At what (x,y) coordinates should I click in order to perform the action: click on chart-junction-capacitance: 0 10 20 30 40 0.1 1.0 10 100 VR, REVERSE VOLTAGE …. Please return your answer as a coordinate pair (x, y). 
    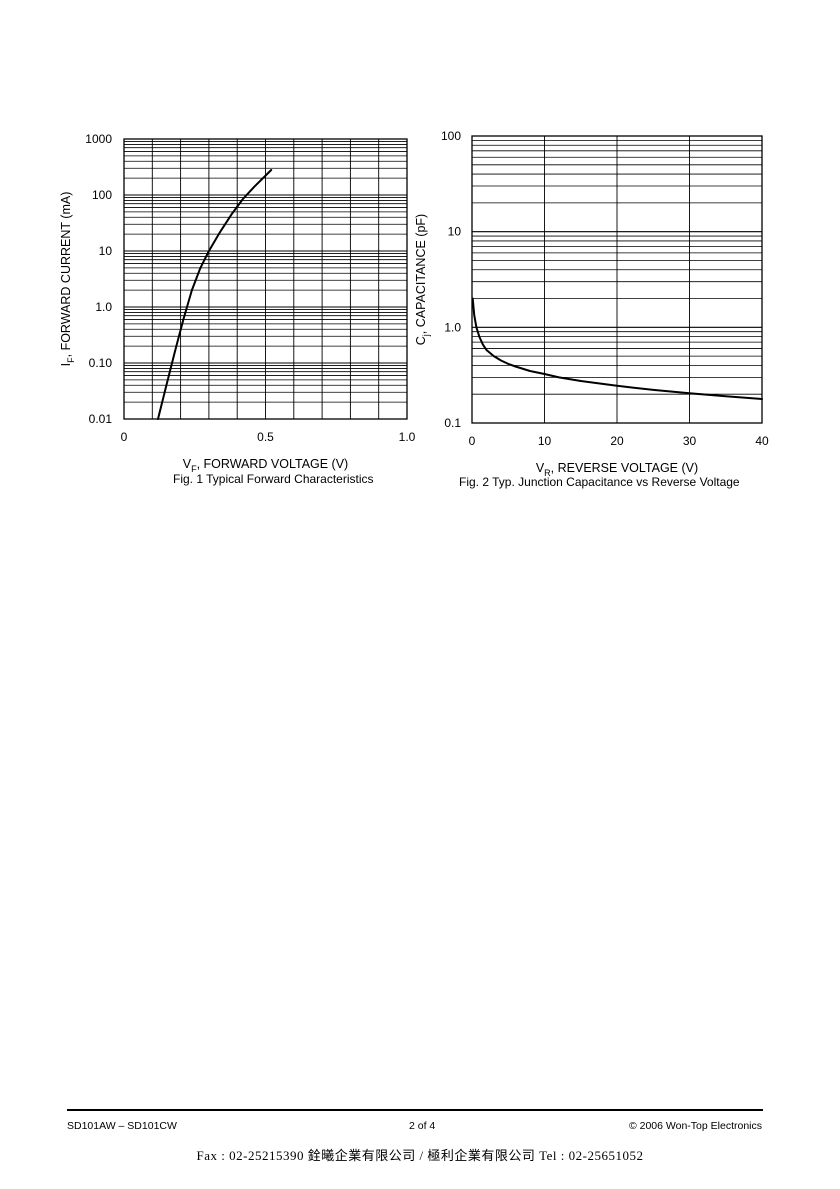
    Looking at the image, I should click on (591, 303).